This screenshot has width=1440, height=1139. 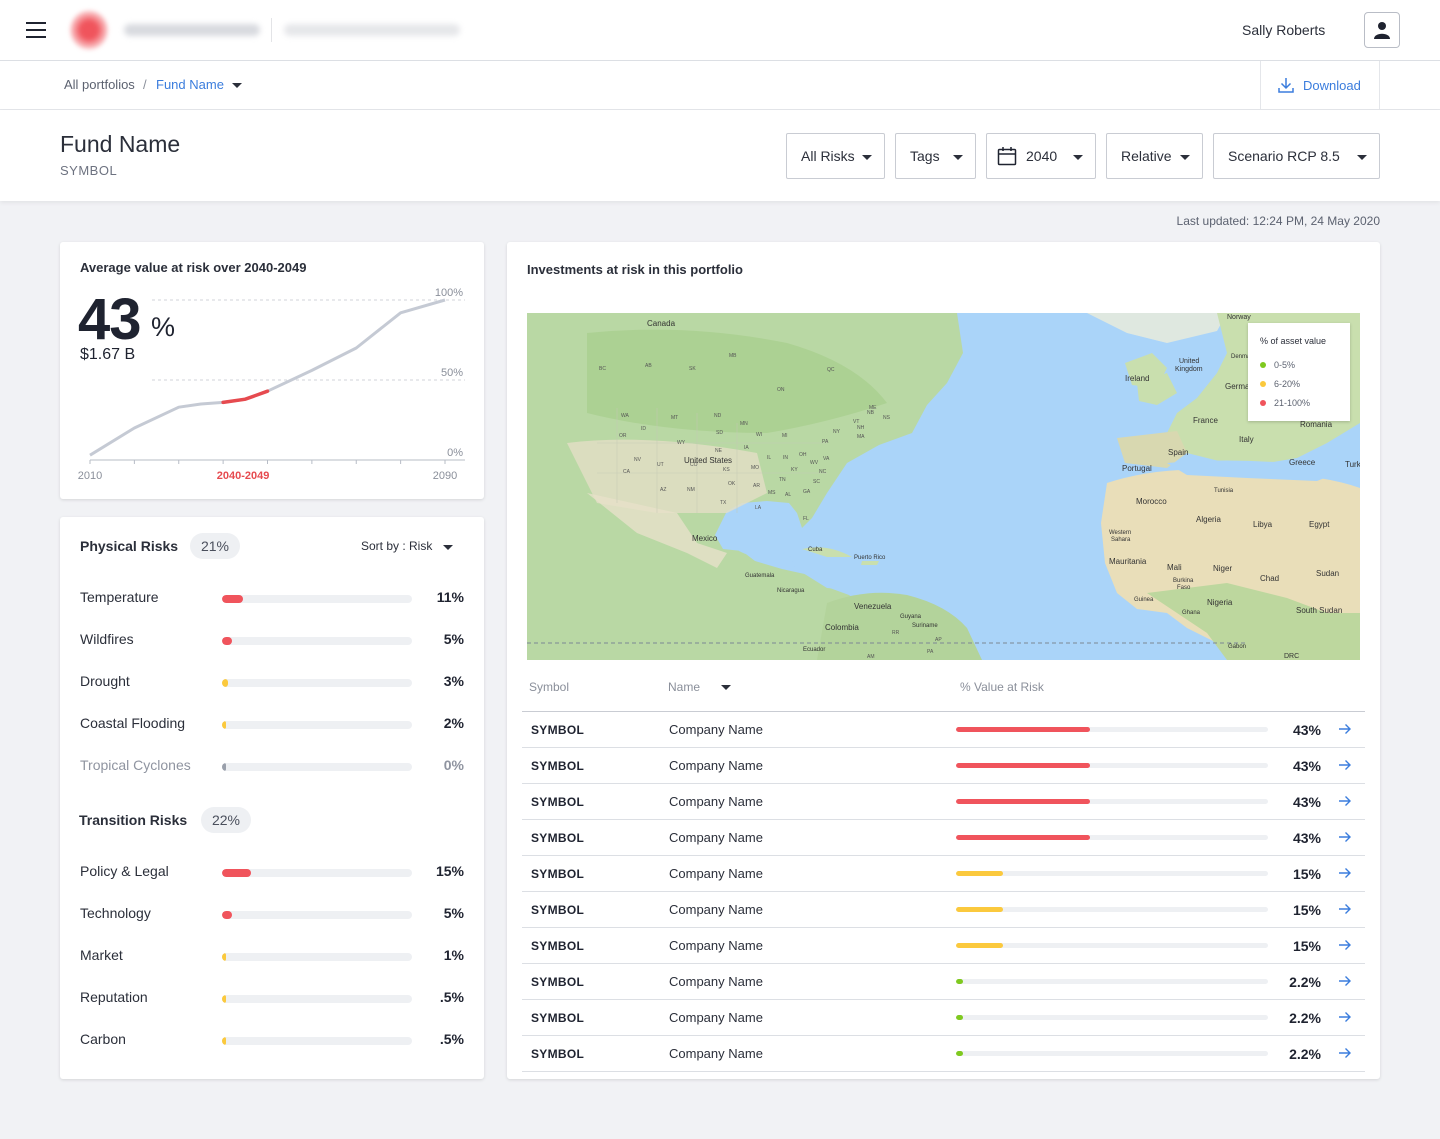 I want to click on svg-text: MS, so click(x=772, y=493).